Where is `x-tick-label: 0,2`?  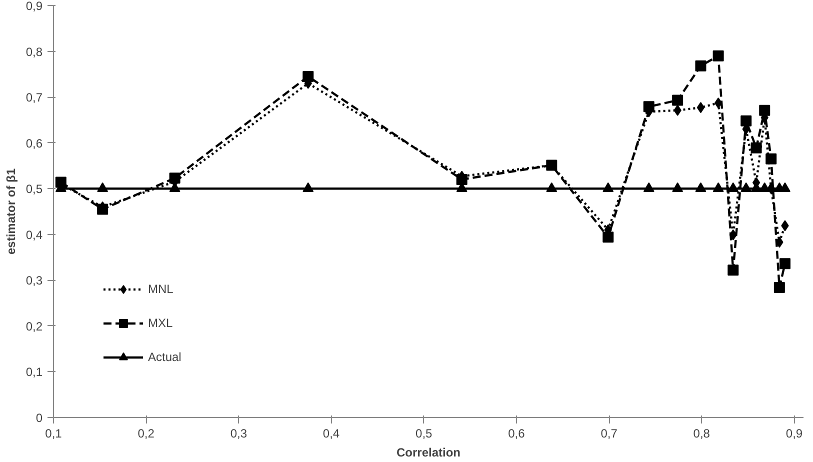 x-tick-label: 0,2 is located at coordinates (146, 433).